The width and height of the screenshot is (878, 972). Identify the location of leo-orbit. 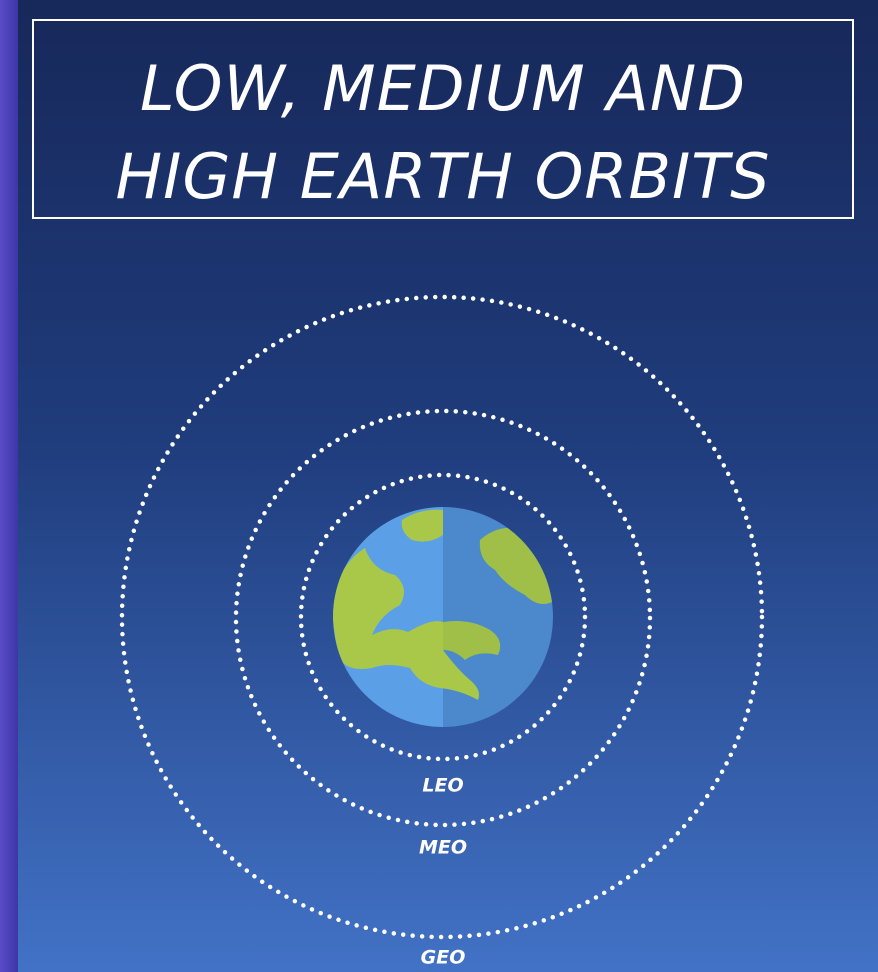
(443, 617).